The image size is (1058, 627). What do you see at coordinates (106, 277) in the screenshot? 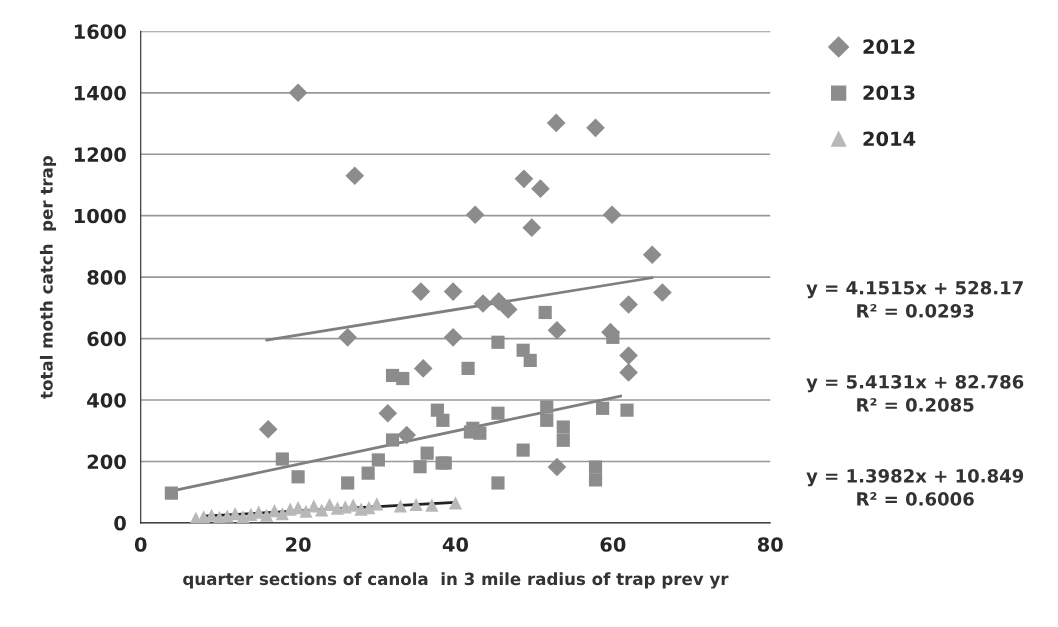
I see `y-tick-label: 800` at bounding box center [106, 277].